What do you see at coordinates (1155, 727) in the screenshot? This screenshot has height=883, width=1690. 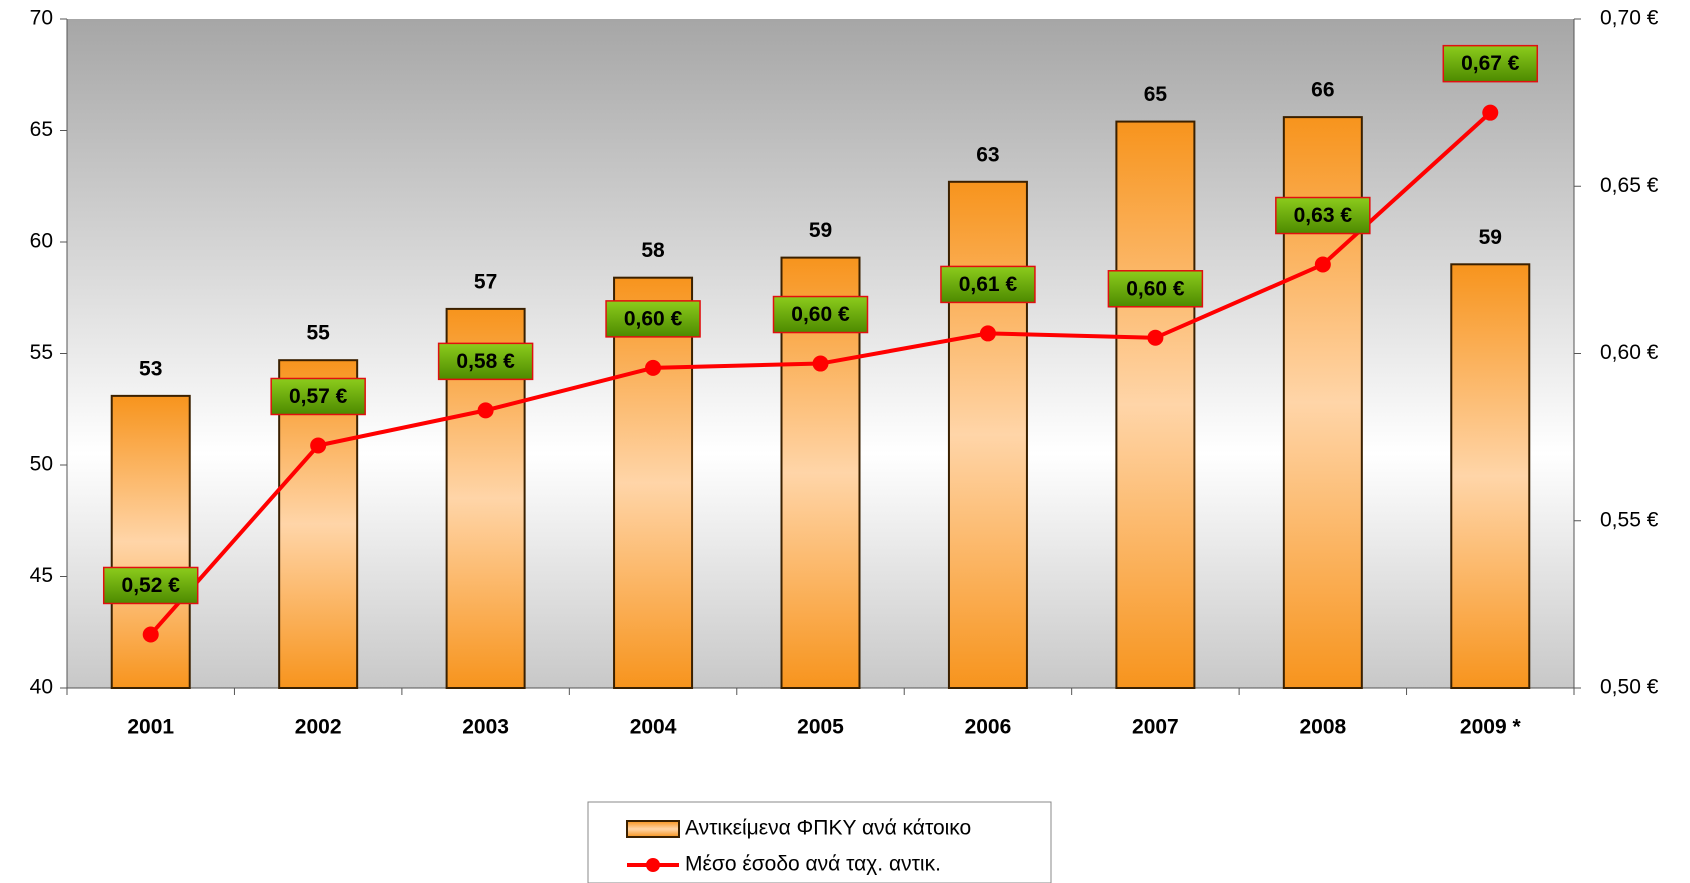 I see `x-tick-label: 2007` at bounding box center [1155, 727].